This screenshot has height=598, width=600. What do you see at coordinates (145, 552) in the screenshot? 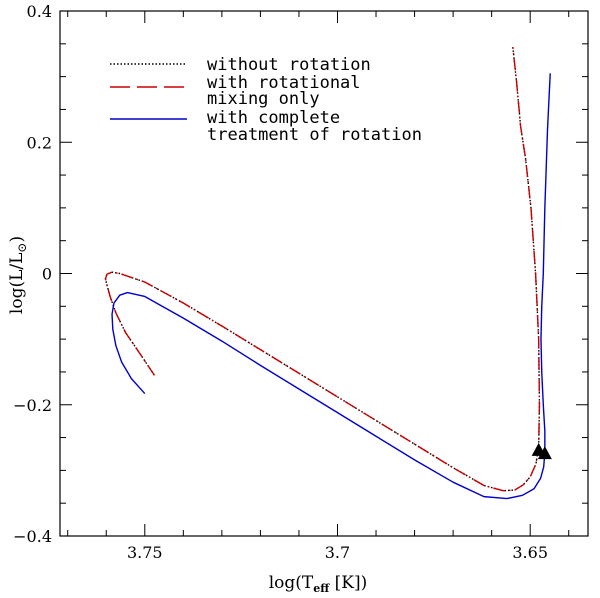
I see `x-tick-label: 3.75` at bounding box center [145, 552].